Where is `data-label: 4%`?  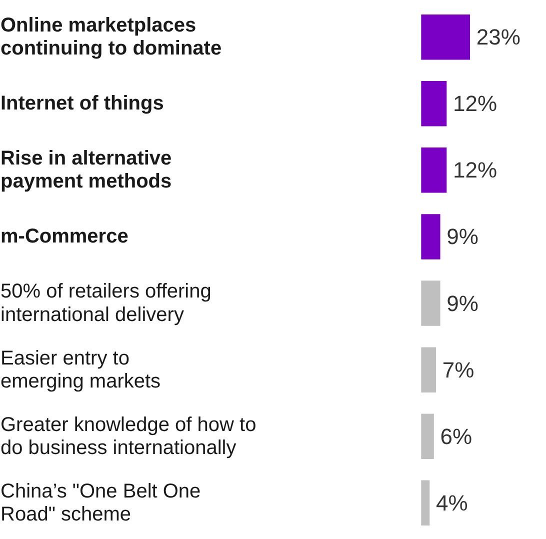 data-label: 4% is located at coordinates (452, 503).